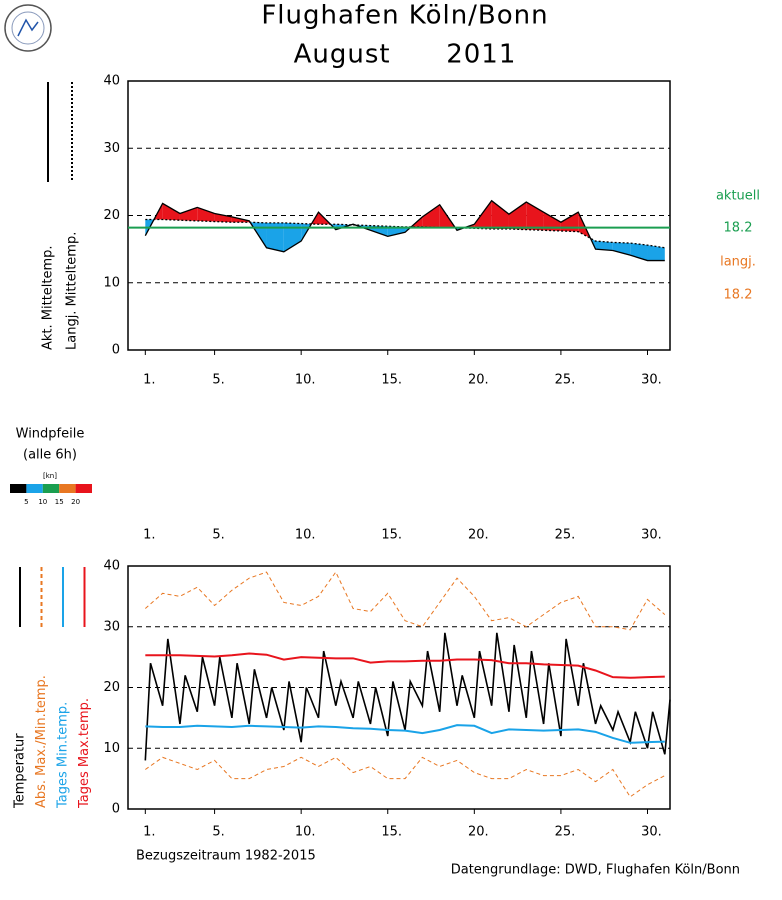 This screenshot has height=900, width=782. Describe the element at coordinates (405, 55) in the screenshot. I see `subtitle: August 2011` at that location.